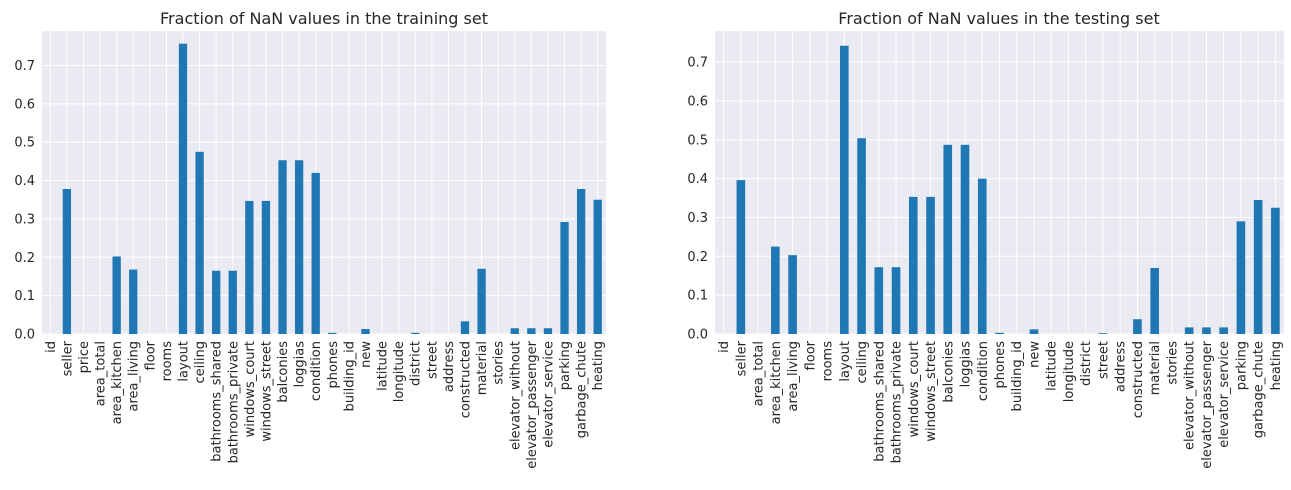 The width and height of the screenshot is (1291, 490). Describe the element at coordinates (432, 360) in the screenshot. I see `training-x-tick-label: street` at that location.